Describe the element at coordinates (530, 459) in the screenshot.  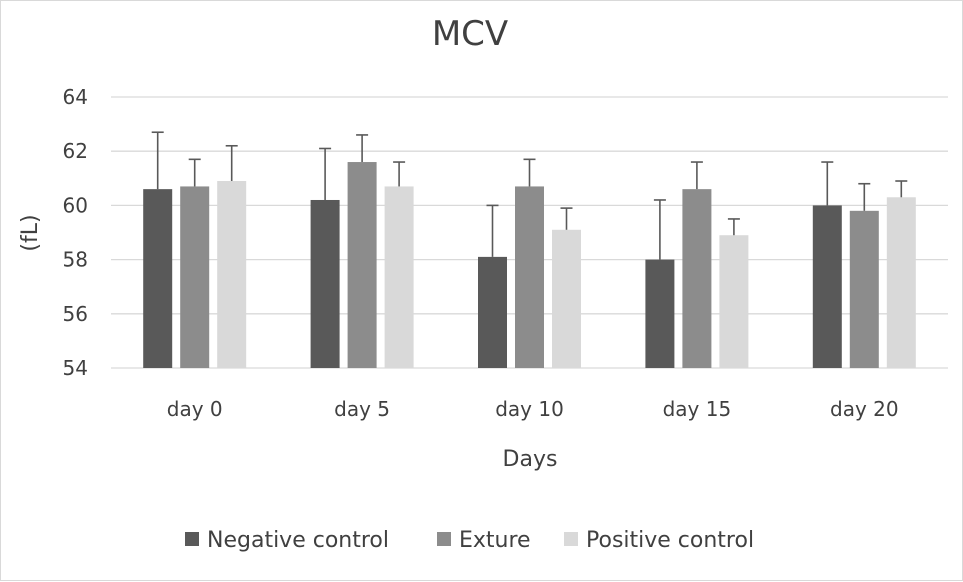
I see `x-axis-title: Days` at that location.